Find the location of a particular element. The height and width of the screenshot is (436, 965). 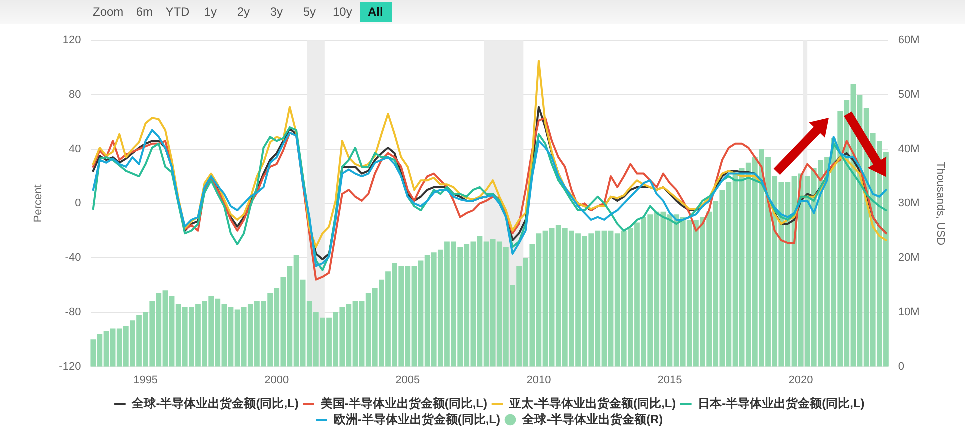

y-tick-label: 120 is located at coordinates (72, 40).